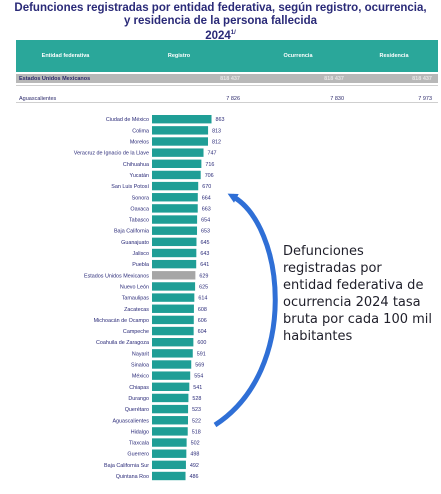 This screenshot has width=441, height=494. Describe the element at coordinates (126, 466) in the screenshot. I see `category-label: Baja California Sur` at that location.